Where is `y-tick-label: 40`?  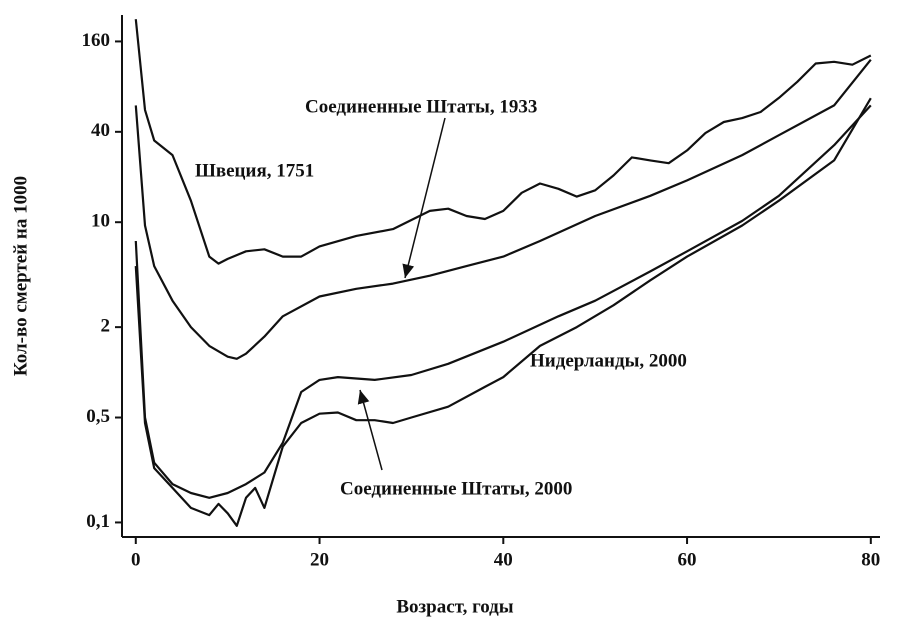
y-tick-label: 40 is located at coordinates (100, 130).